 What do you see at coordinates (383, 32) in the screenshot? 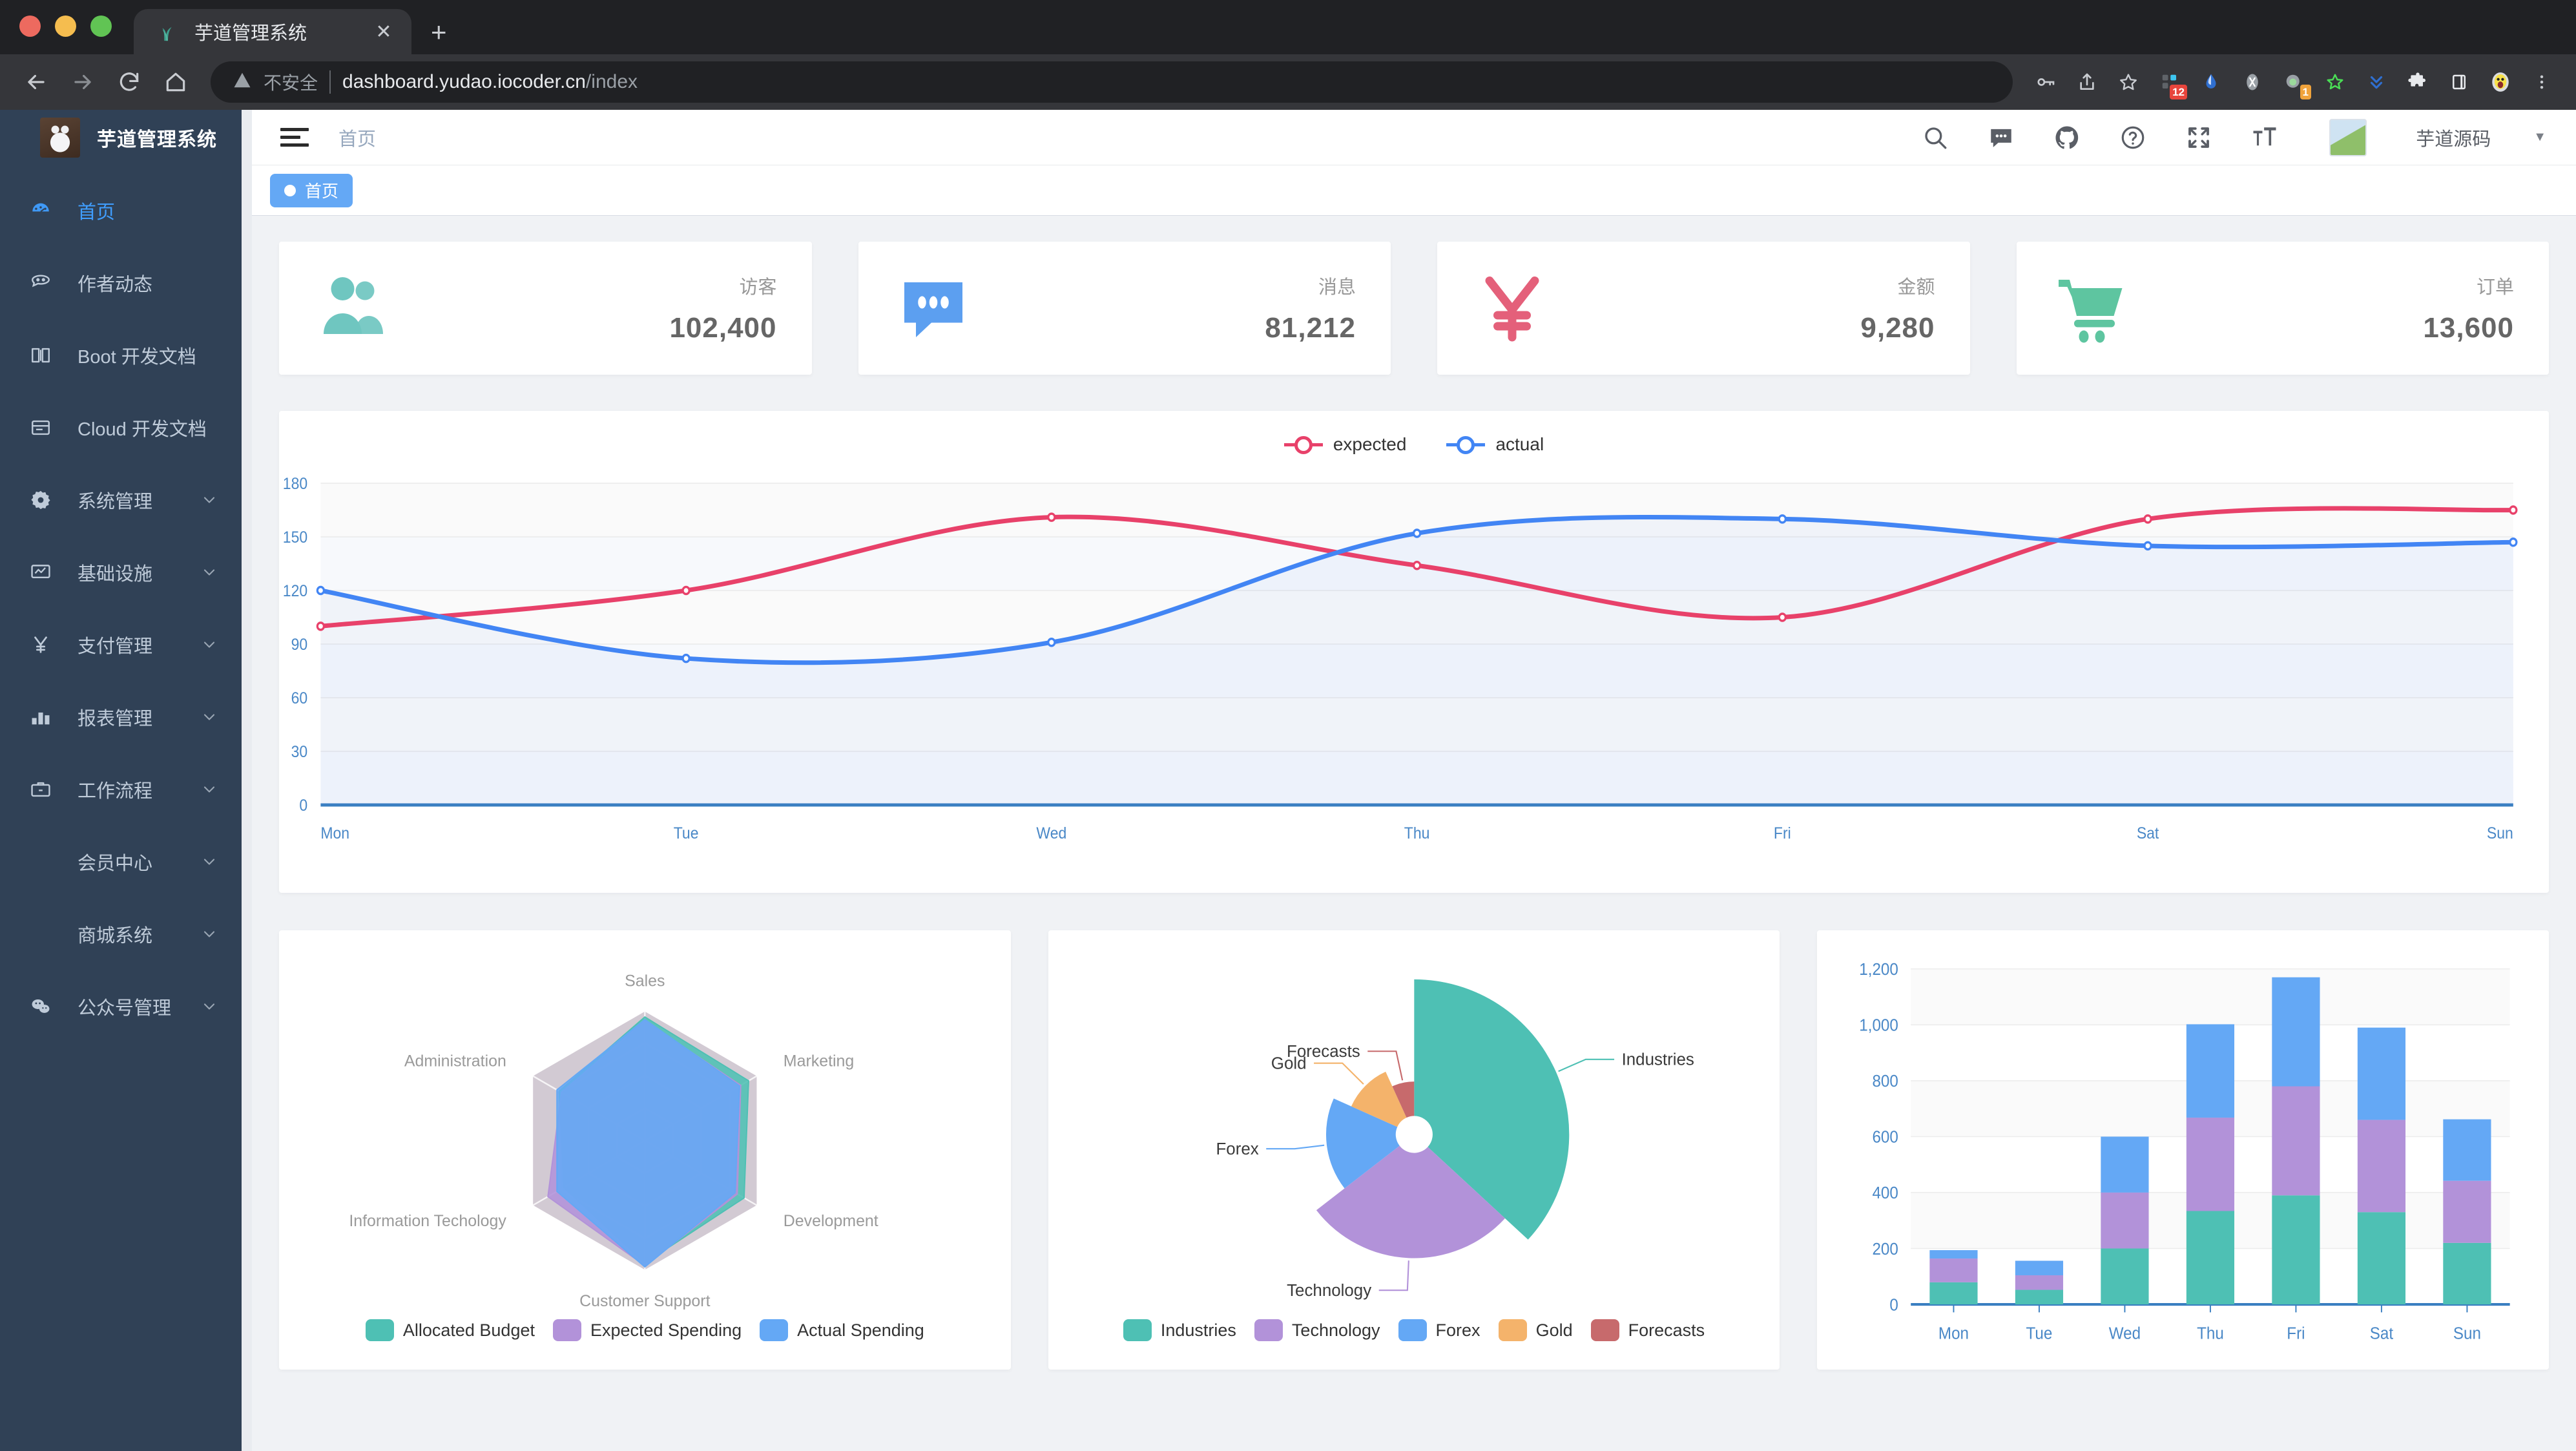
I see `close-tab-button: ✕` at bounding box center [383, 32].